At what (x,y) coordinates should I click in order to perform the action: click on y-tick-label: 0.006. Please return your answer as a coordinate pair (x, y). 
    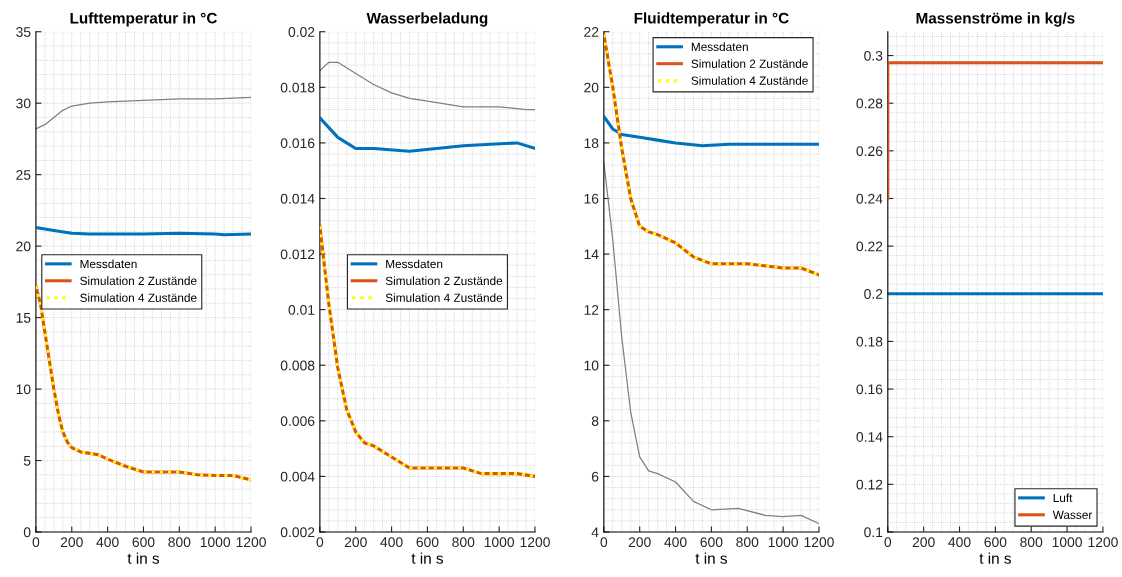
    Looking at the image, I should click on (297, 421).